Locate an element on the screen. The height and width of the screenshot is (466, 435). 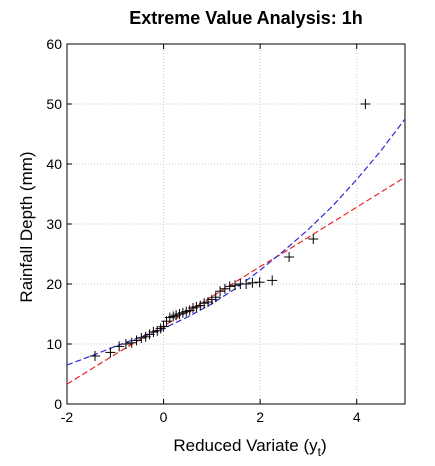
y-axis-label: Rainfall Depth (mm) is located at coordinates (26, 226).